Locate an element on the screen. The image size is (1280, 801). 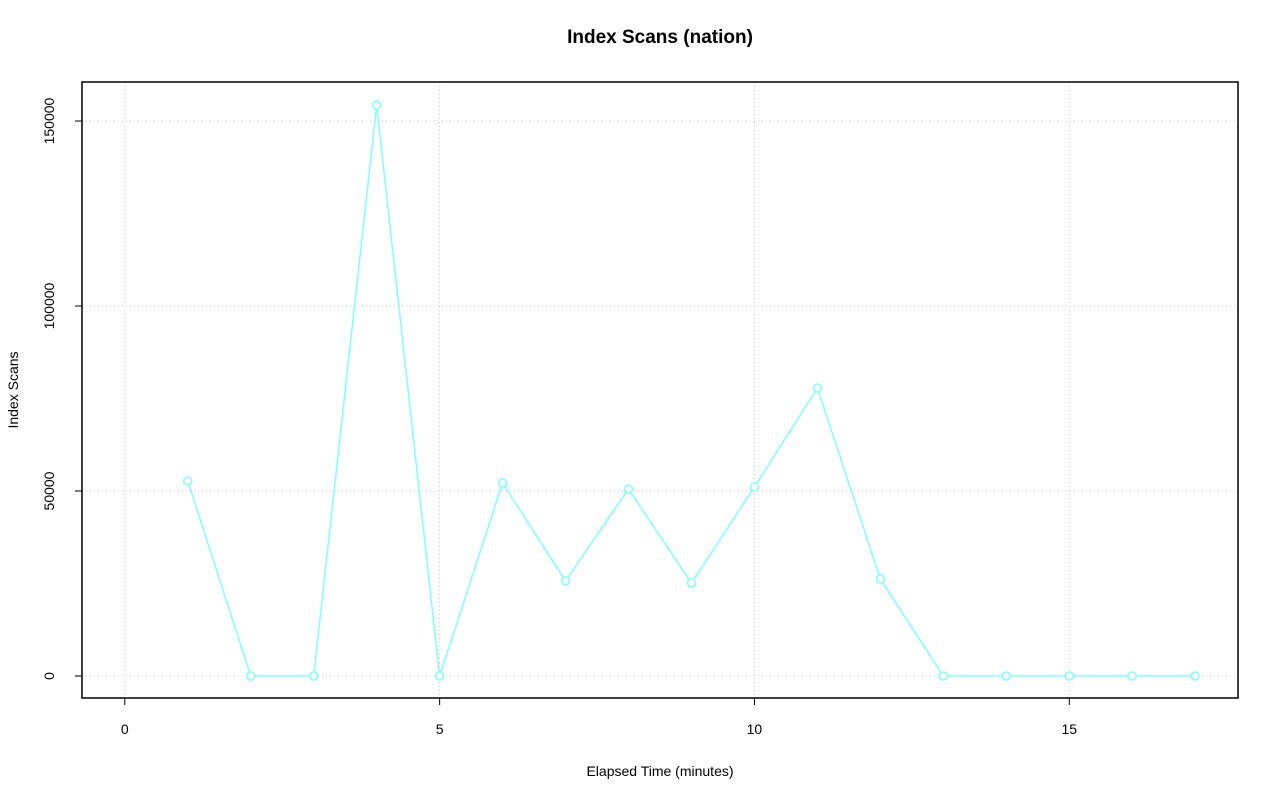
x-tick-label: 10 is located at coordinates (755, 729).